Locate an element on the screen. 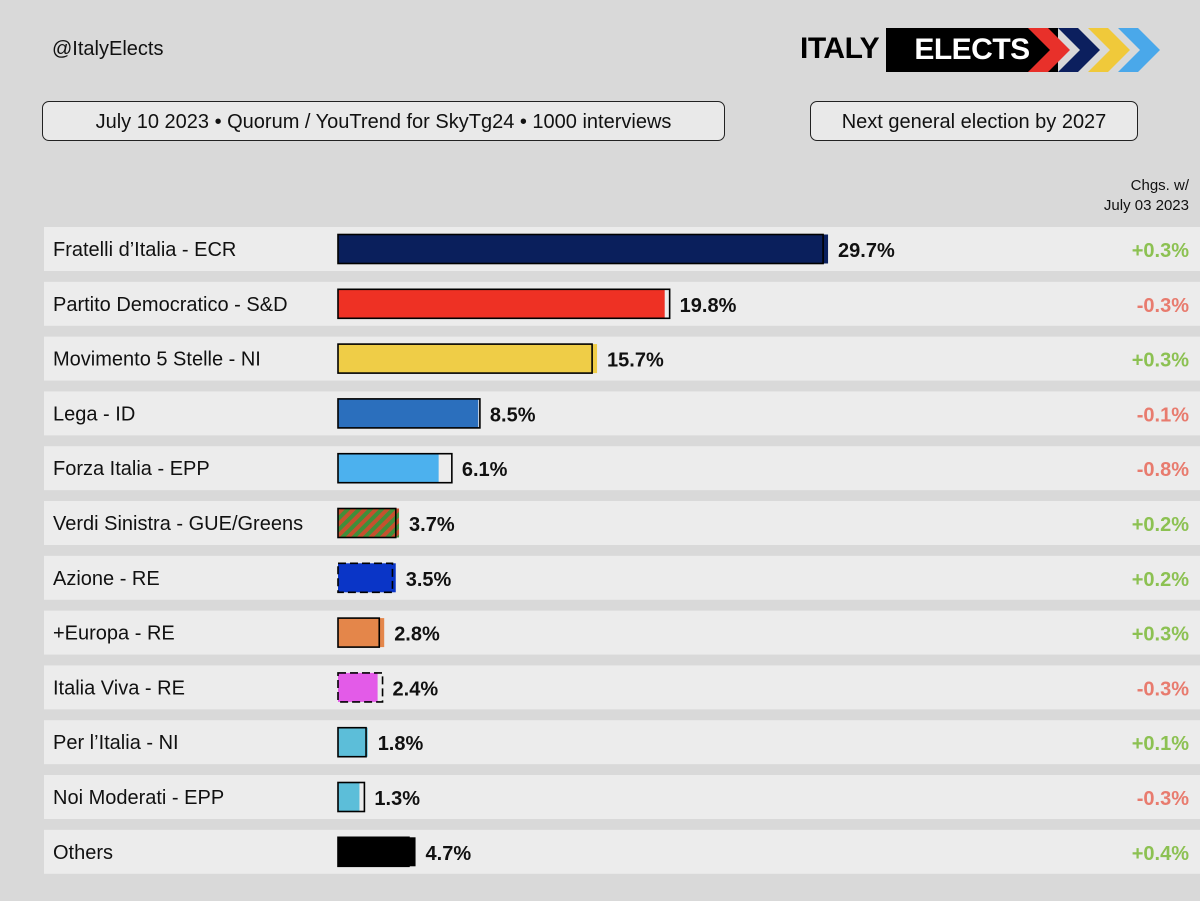 This screenshot has height=901, width=1200. handle-text: @ItalyElects is located at coordinates (108, 49).